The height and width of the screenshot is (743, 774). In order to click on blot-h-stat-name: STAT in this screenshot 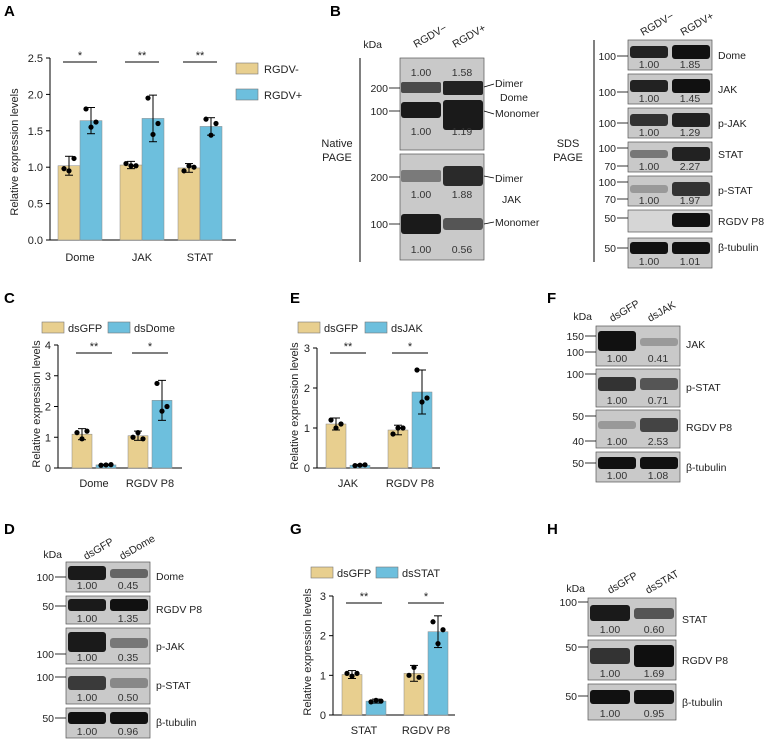, I will do `click(695, 620)`.